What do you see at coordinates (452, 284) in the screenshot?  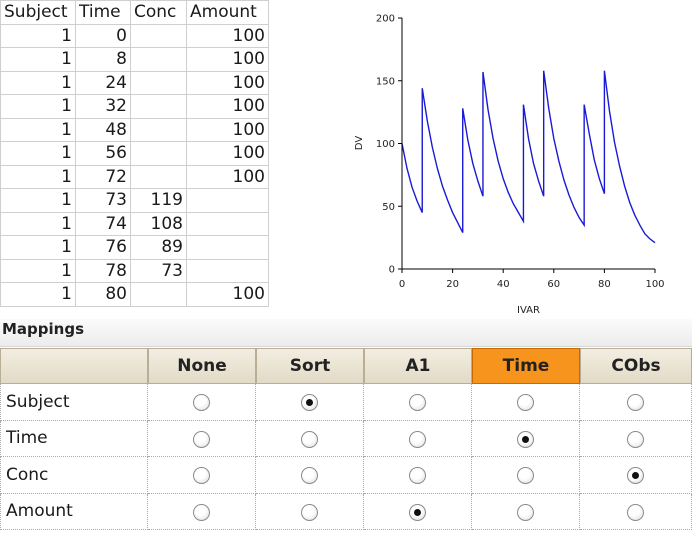 I see `x-tick-label: 20` at bounding box center [452, 284].